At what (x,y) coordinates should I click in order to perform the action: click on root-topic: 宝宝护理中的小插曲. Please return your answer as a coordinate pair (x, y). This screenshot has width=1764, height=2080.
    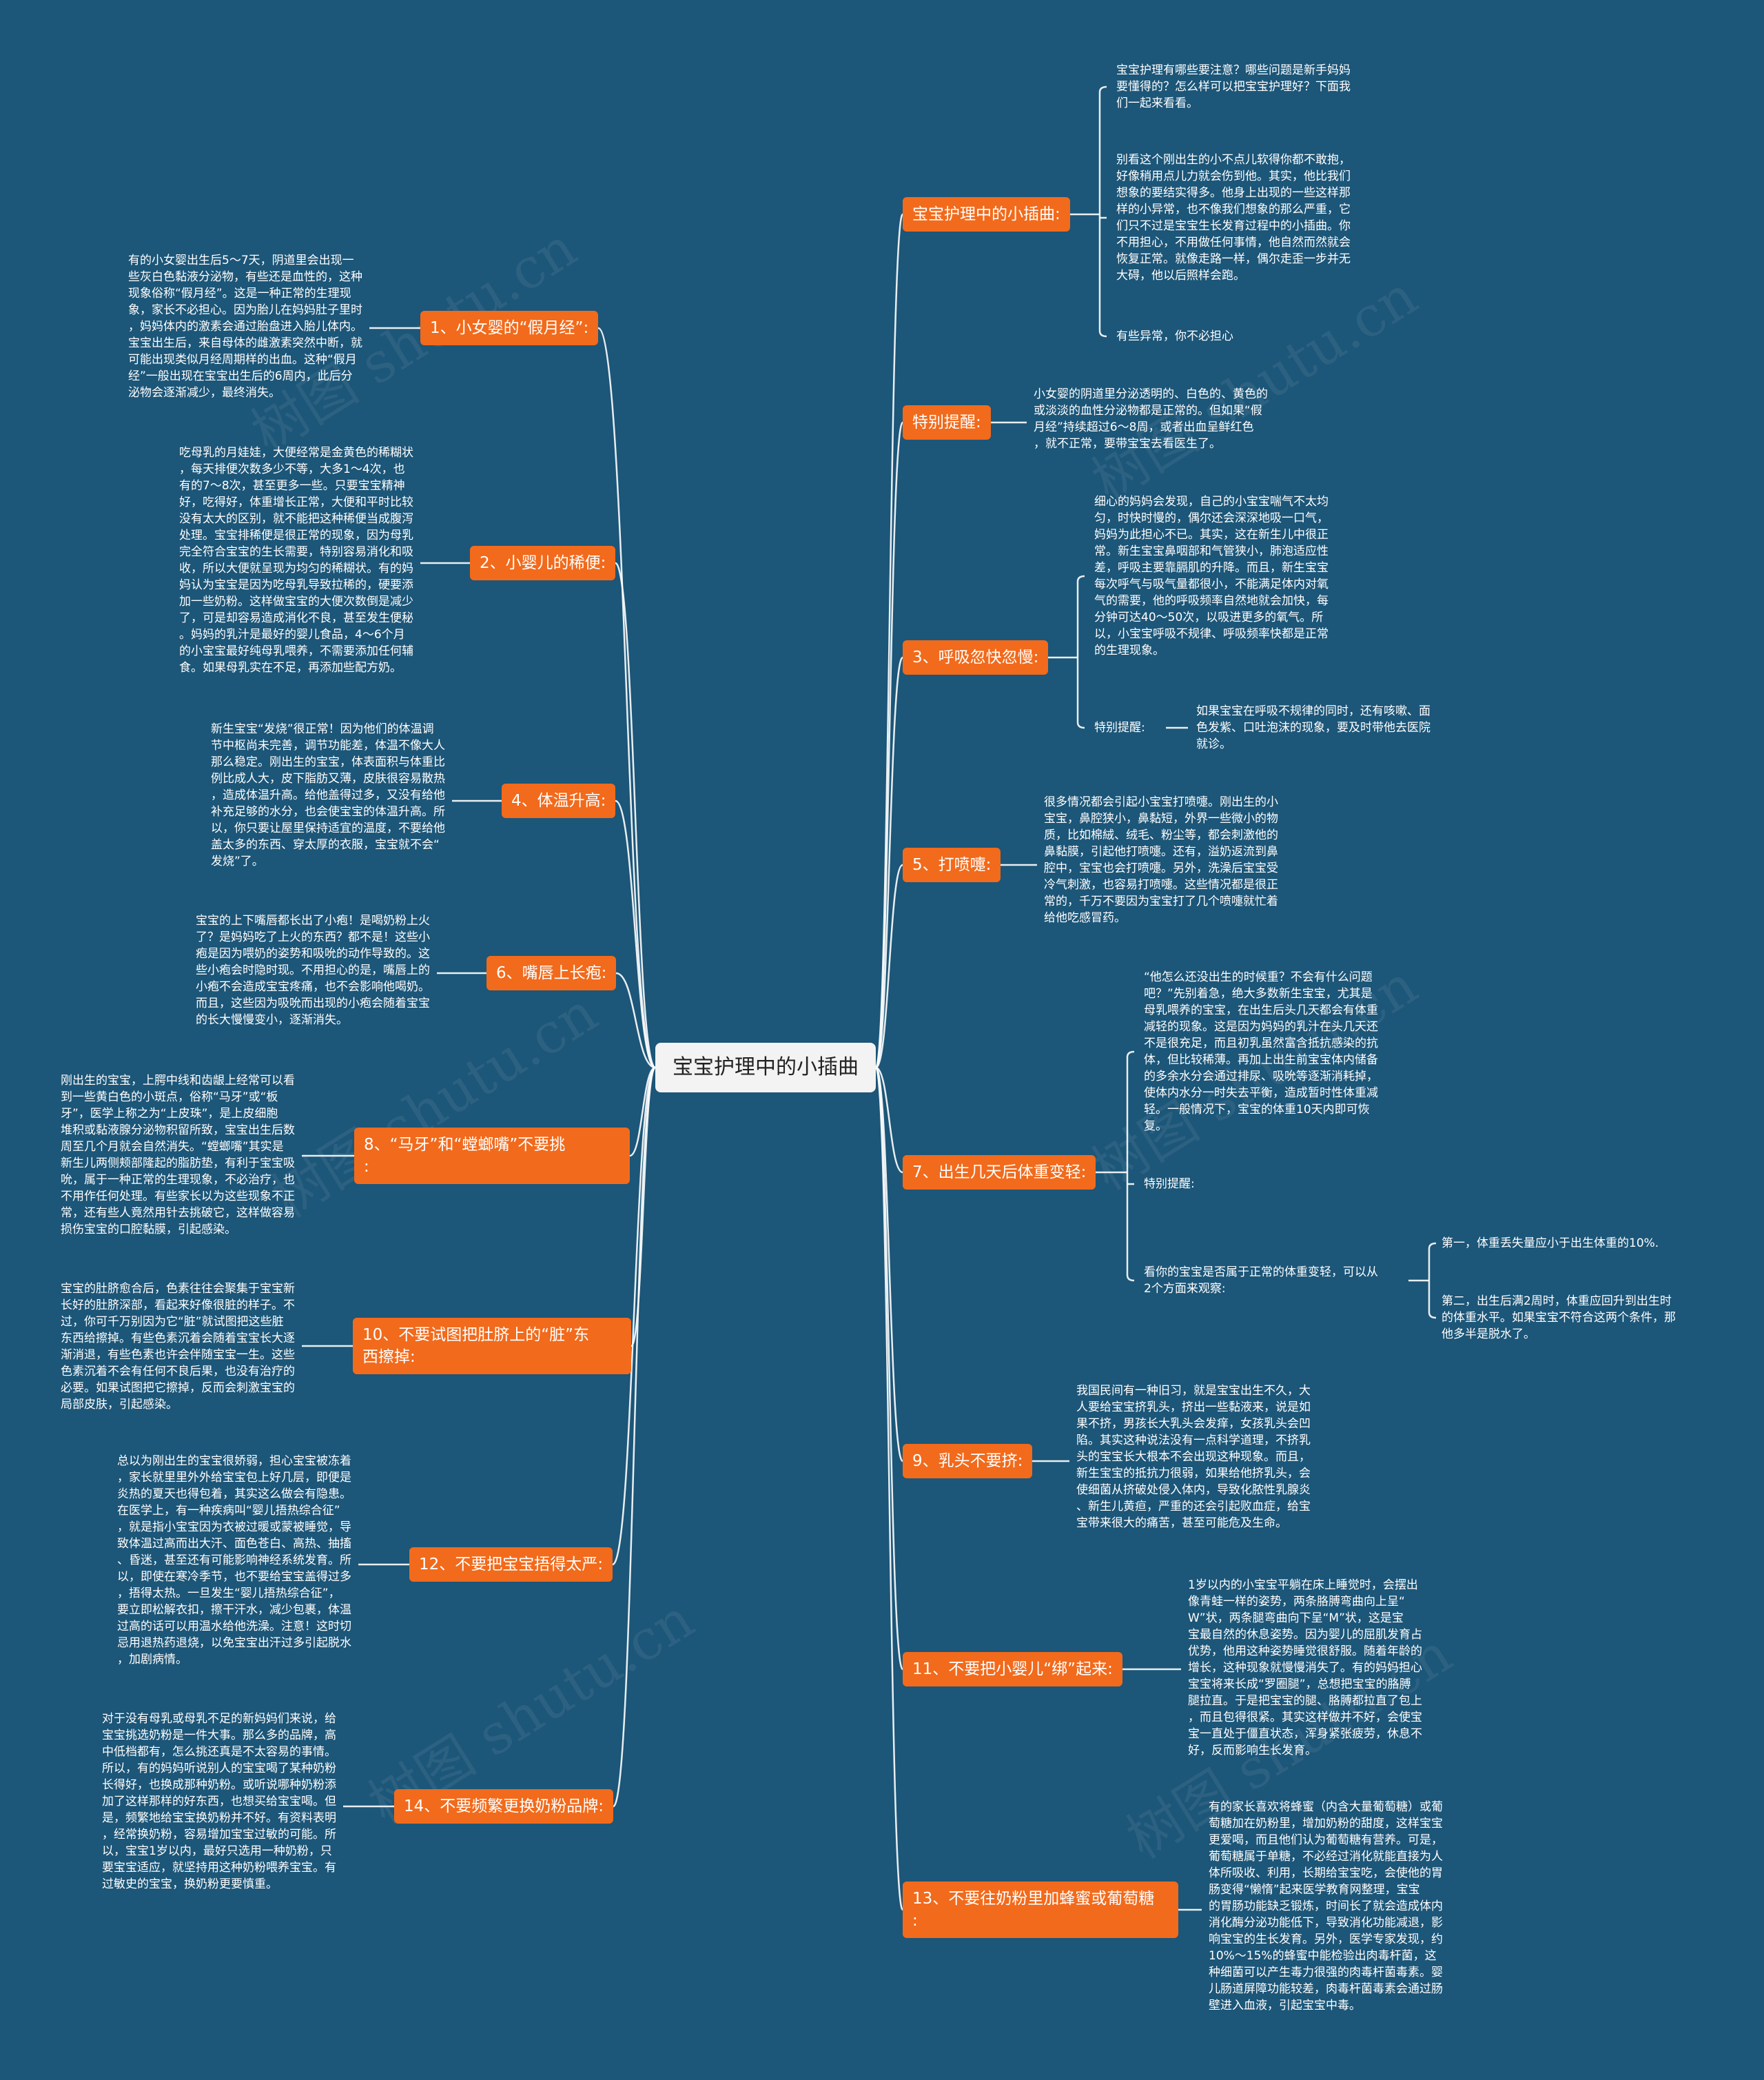
    Looking at the image, I should click on (765, 1067).